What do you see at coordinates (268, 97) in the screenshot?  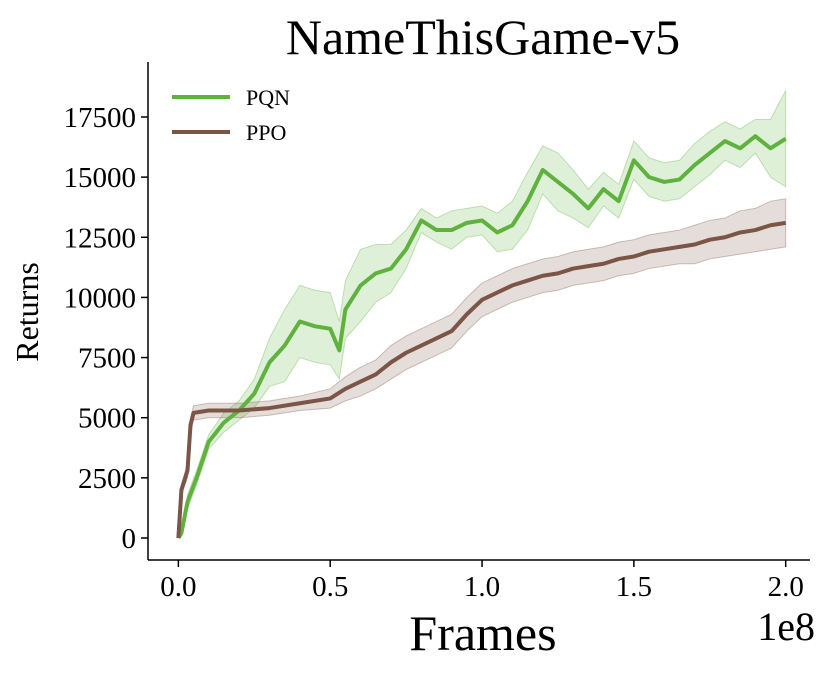 I see `legend-label: PQN` at bounding box center [268, 97].